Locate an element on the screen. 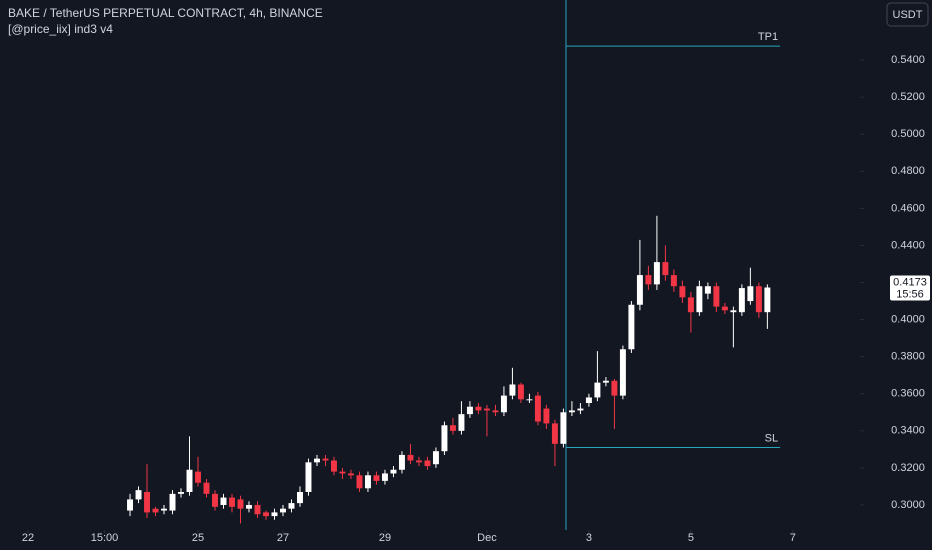 The image size is (932, 550). last-price-label: 0.4173 is located at coordinates (910, 282).